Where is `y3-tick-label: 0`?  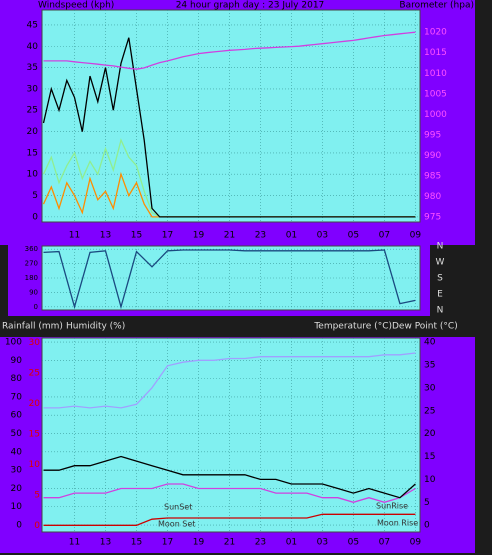 y3-tick-label: 0 is located at coordinates (37, 526).